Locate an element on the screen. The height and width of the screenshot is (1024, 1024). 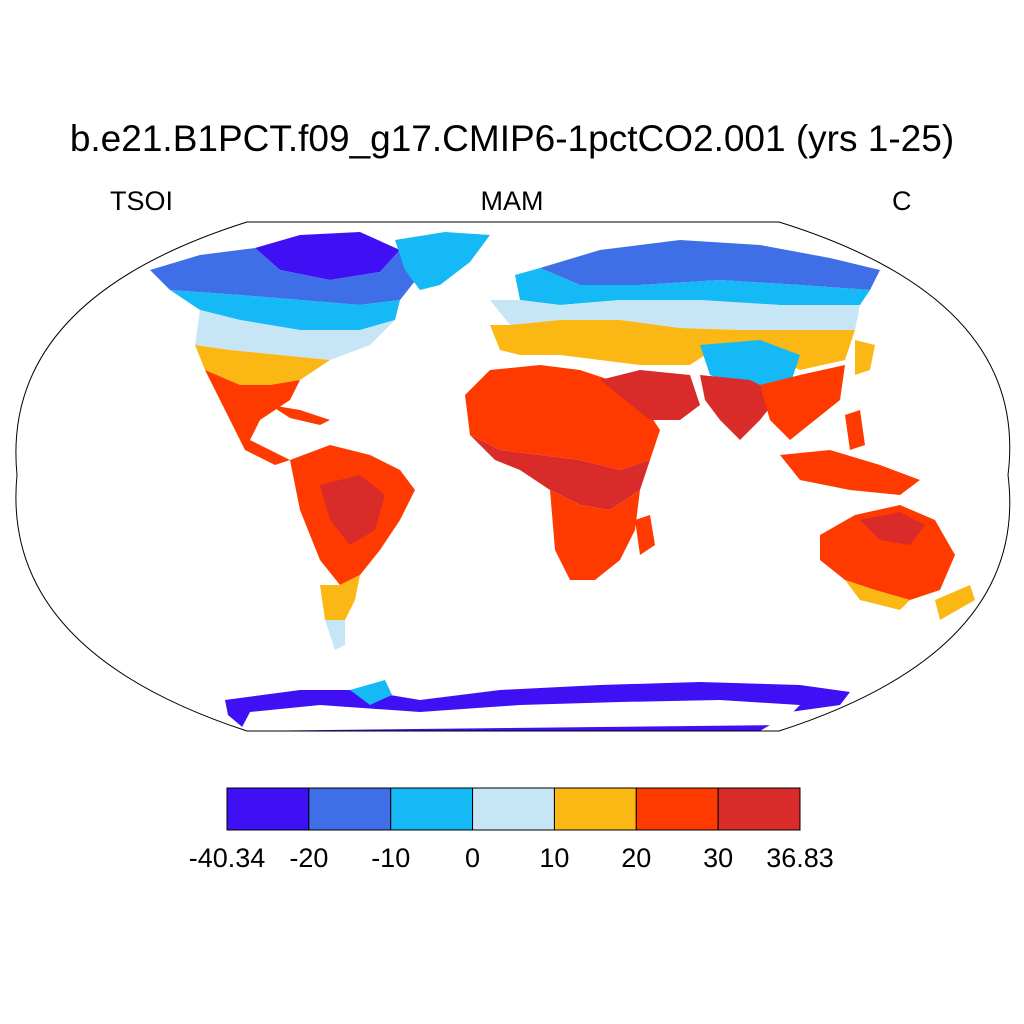
season-label: MAM is located at coordinates (512, 201).